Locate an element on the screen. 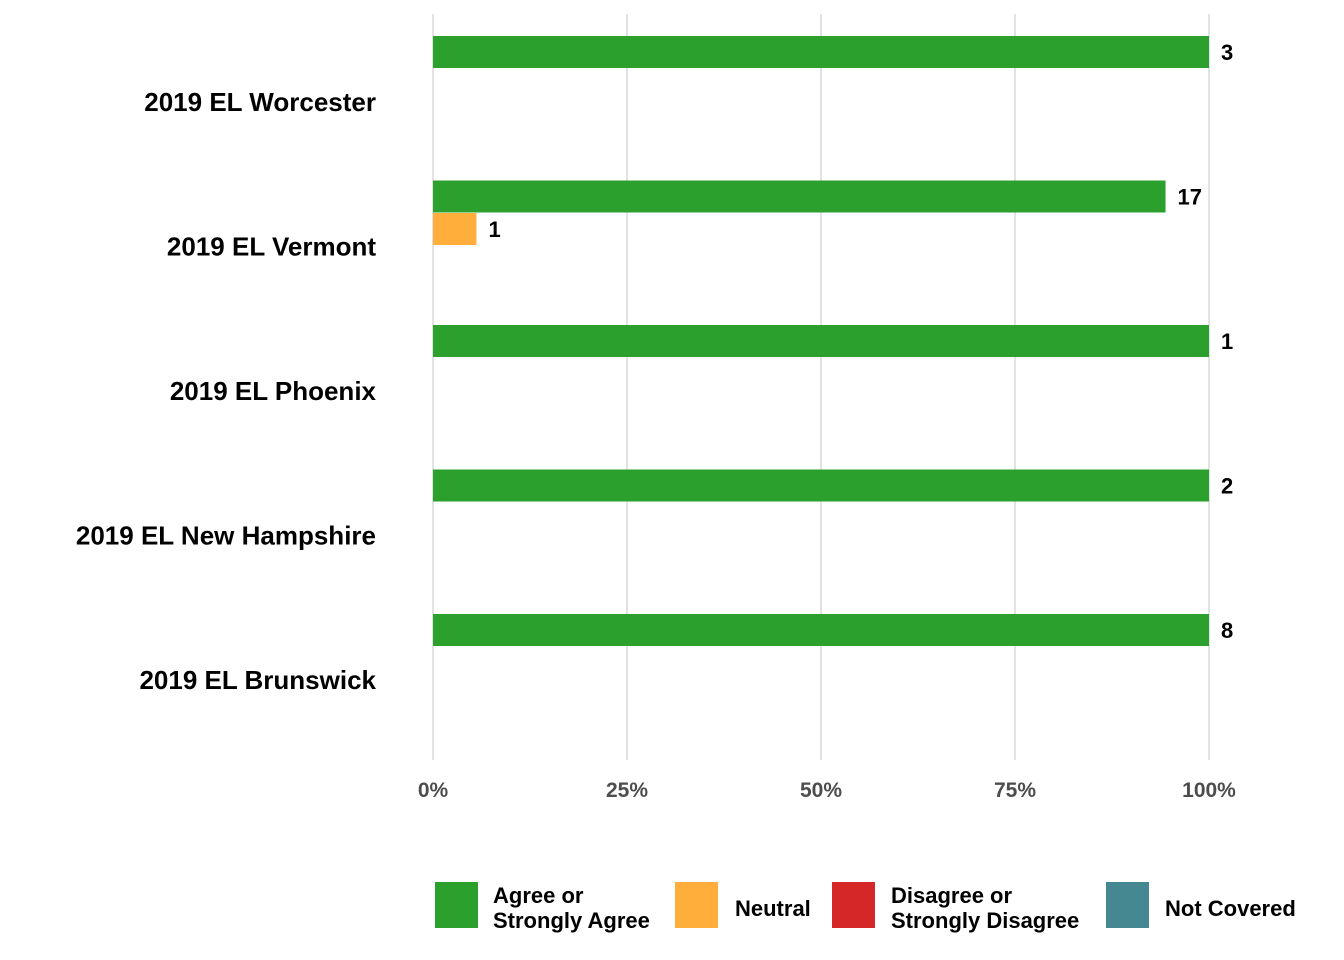 This screenshot has width=1344, height=960. category-label: 2019 EL Phoenix is located at coordinates (273, 391).